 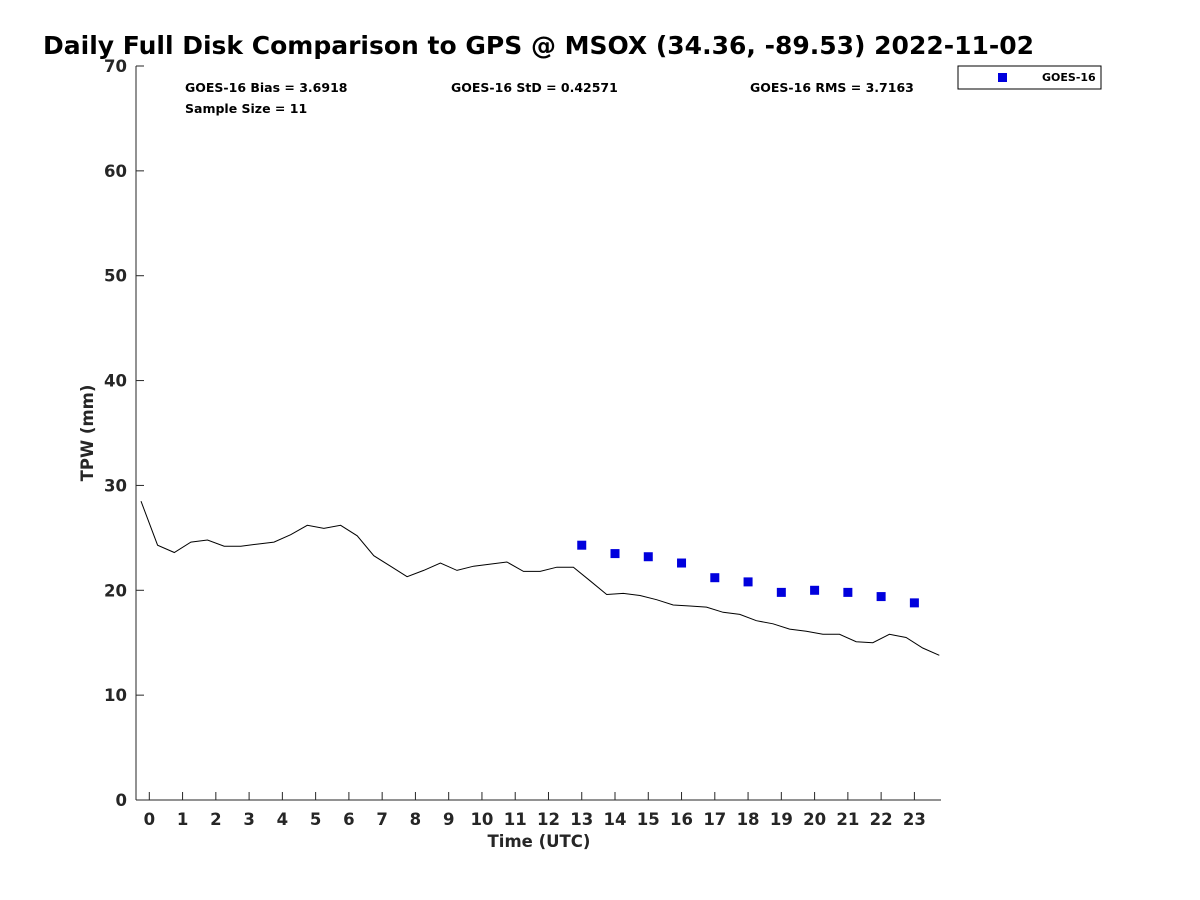 I want to click on y-ticks: 0 10 20 30 40 50 60 70, so click(x=124, y=433).